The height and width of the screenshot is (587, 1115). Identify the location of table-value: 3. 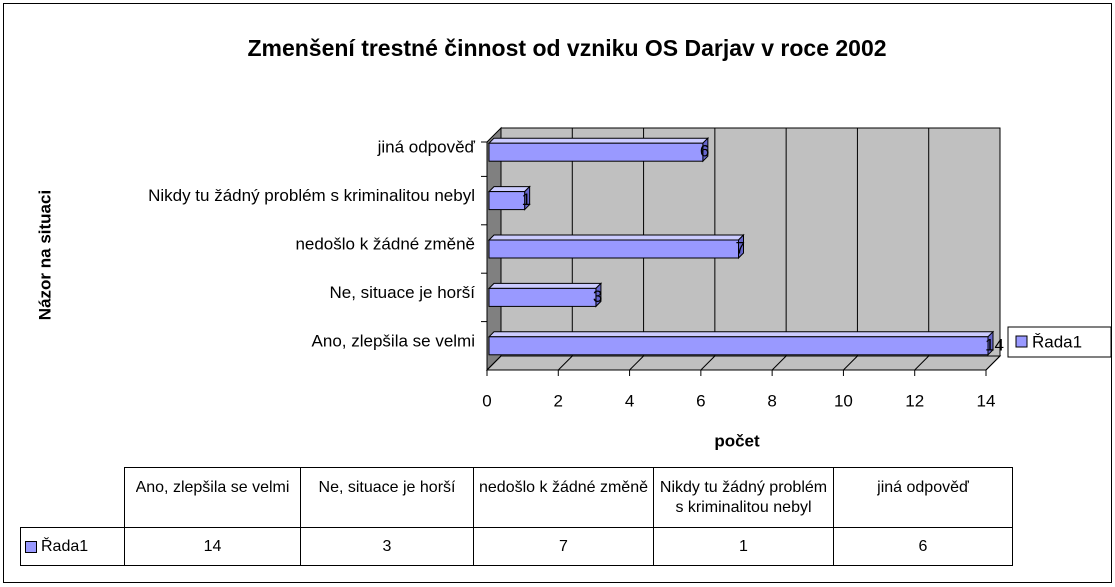
(387, 546).